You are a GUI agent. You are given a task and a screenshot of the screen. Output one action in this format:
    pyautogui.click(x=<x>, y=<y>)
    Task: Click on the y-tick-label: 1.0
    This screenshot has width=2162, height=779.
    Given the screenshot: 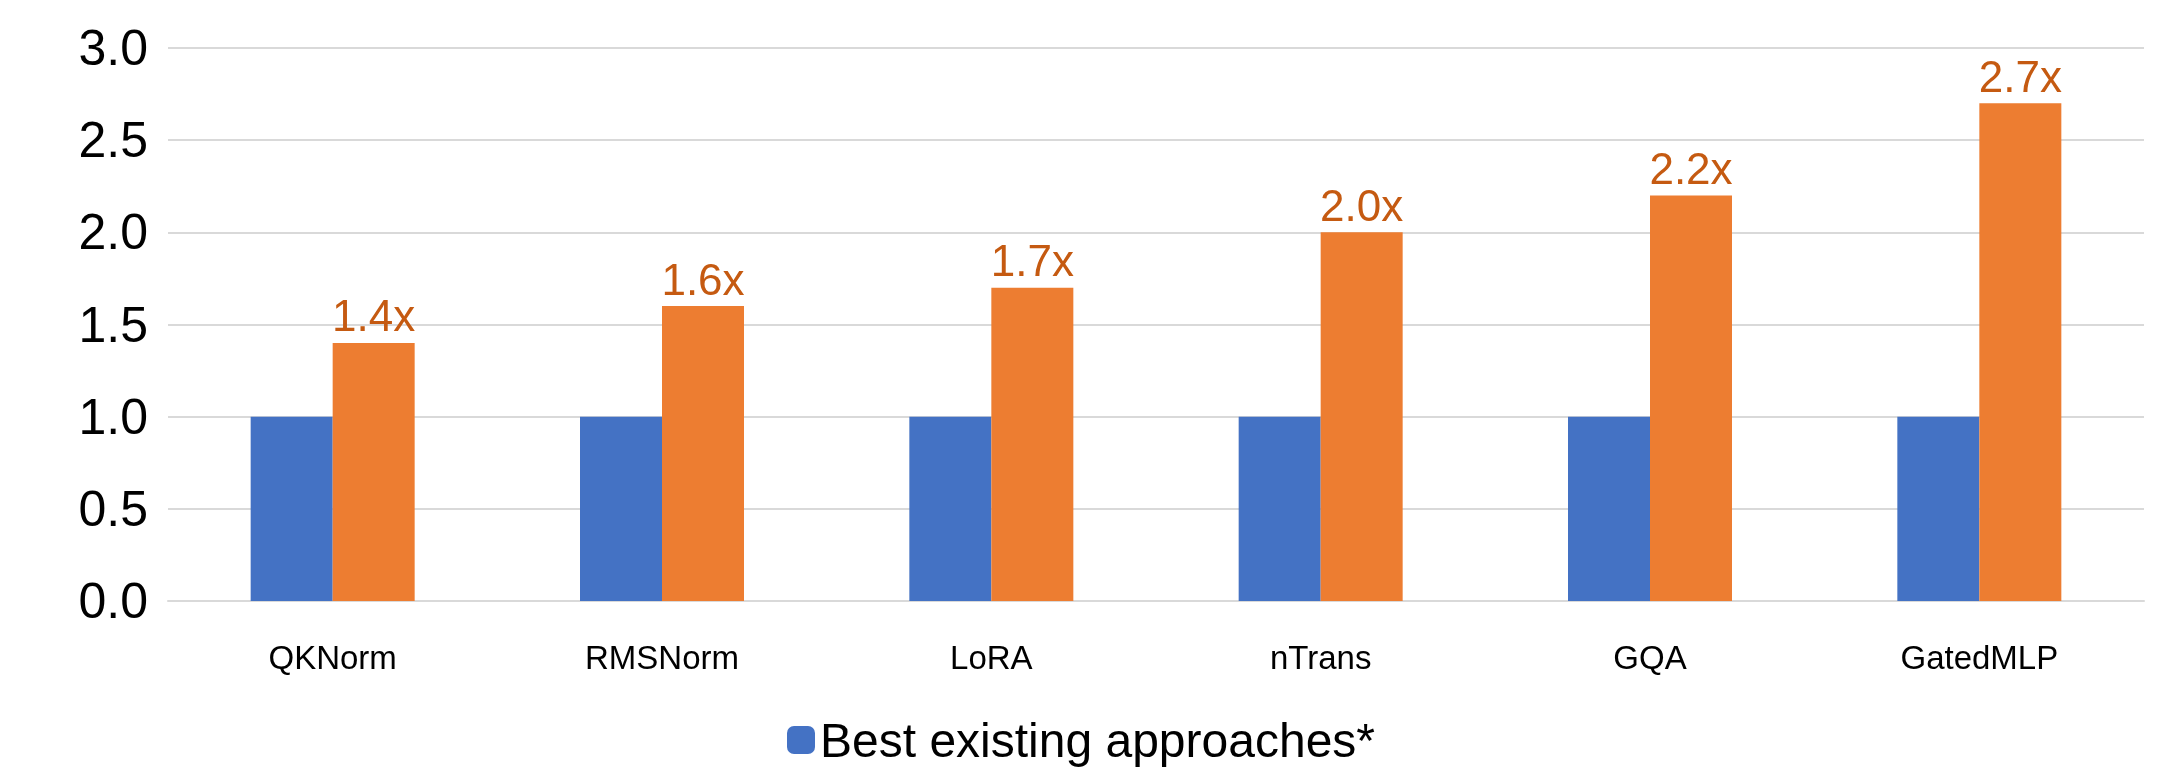 What is the action you would take?
    pyautogui.click(x=113, y=416)
    